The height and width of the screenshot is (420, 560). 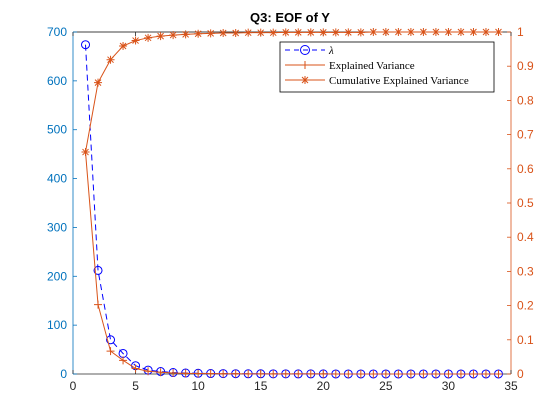 I want to click on legend-entry-lambda: λ, so click(x=309, y=51).